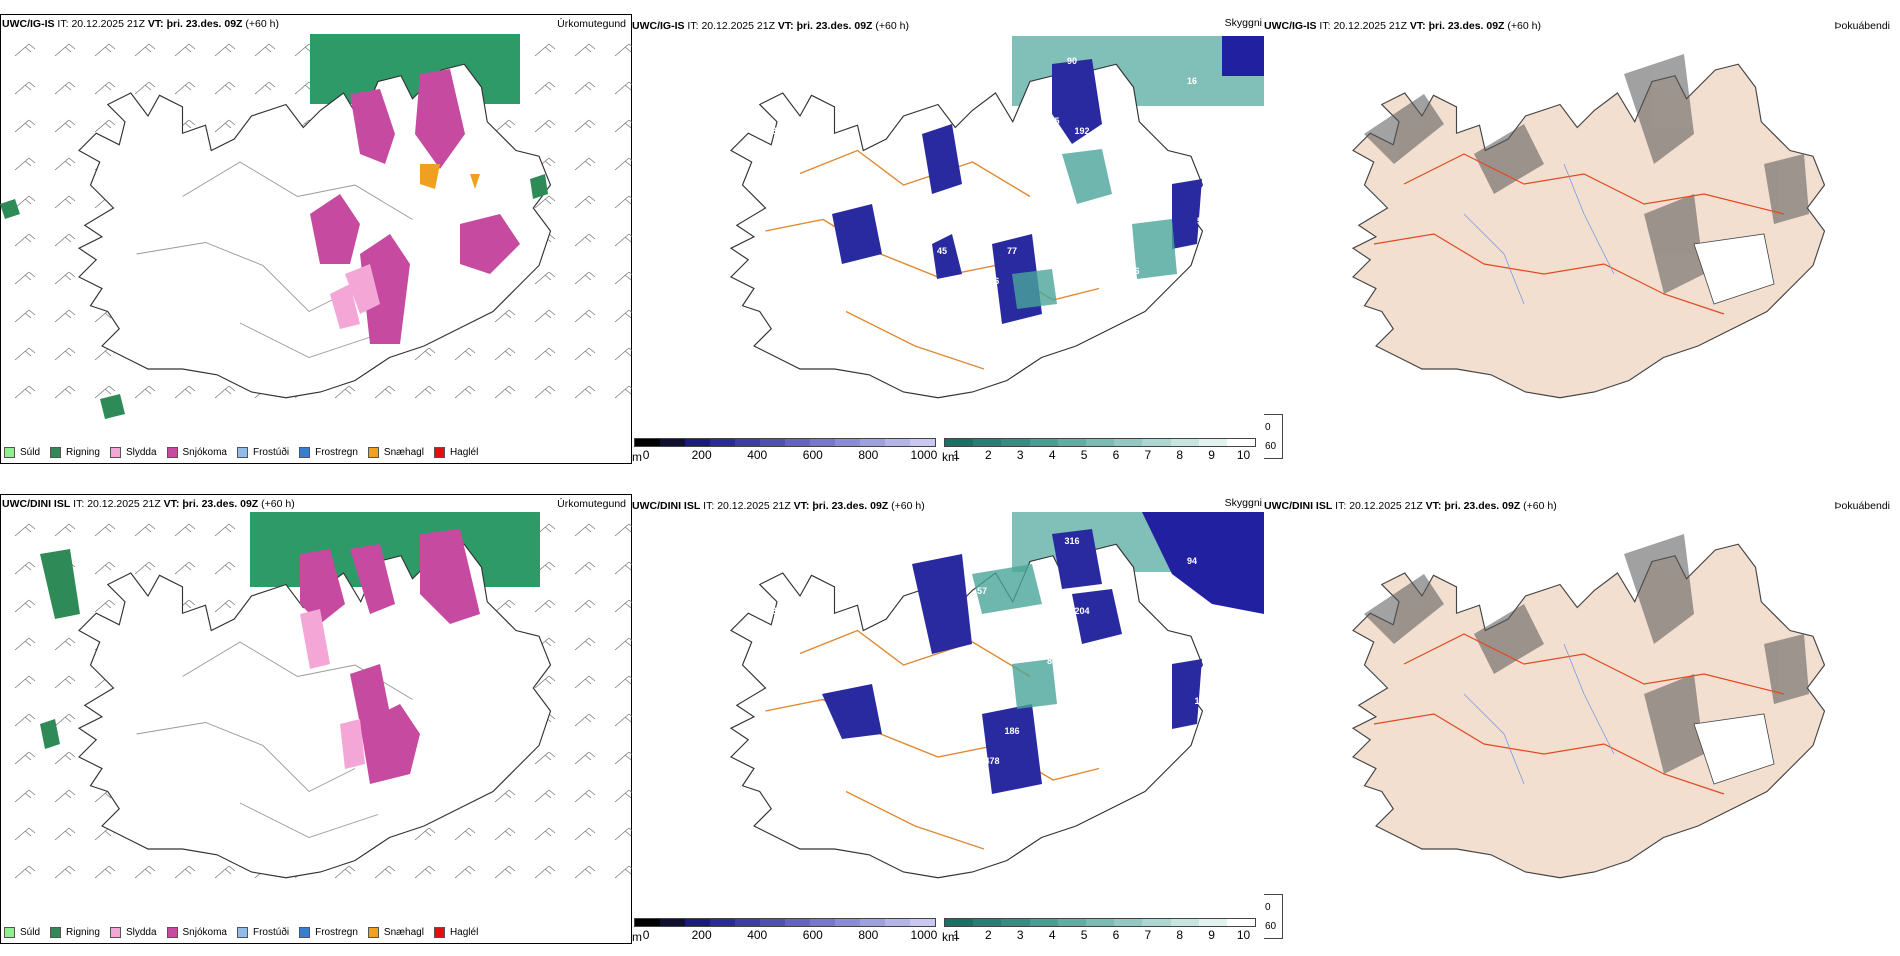 This screenshot has height=956, width=1900. What do you see at coordinates (982, 591) in the screenshot?
I see `cloud-ceiling-label: 57` at bounding box center [982, 591].